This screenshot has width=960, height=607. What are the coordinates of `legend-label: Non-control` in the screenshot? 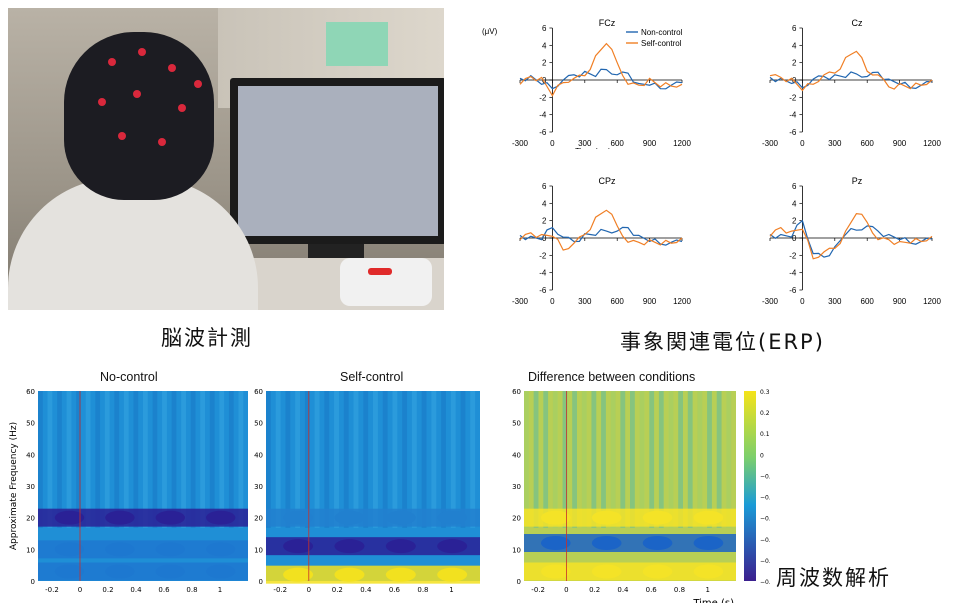 It's located at (662, 32).